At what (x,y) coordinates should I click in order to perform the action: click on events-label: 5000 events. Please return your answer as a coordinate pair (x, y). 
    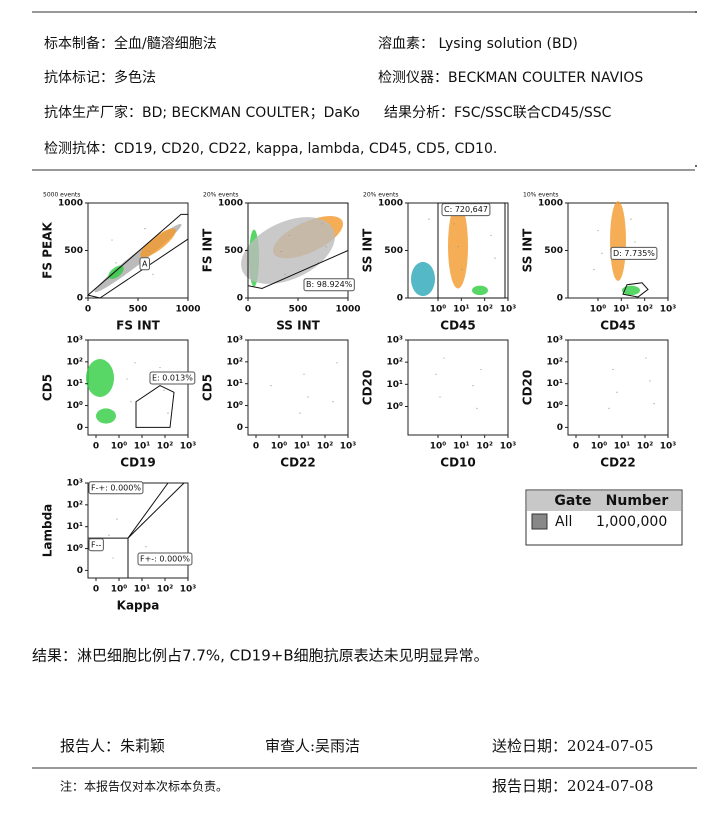
    Looking at the image, I should click on (61, 195).